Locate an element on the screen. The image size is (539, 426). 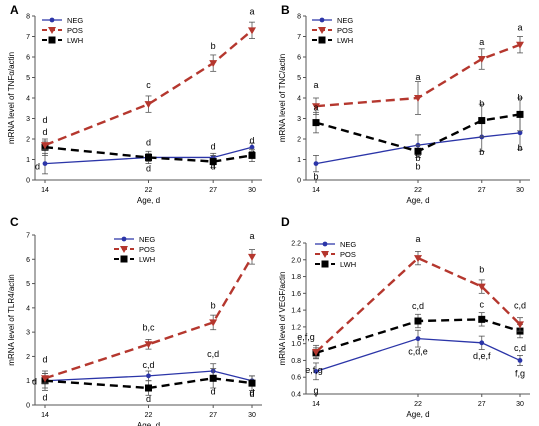
legend-item-lwh: LWH is located at coordinates (332, 40).